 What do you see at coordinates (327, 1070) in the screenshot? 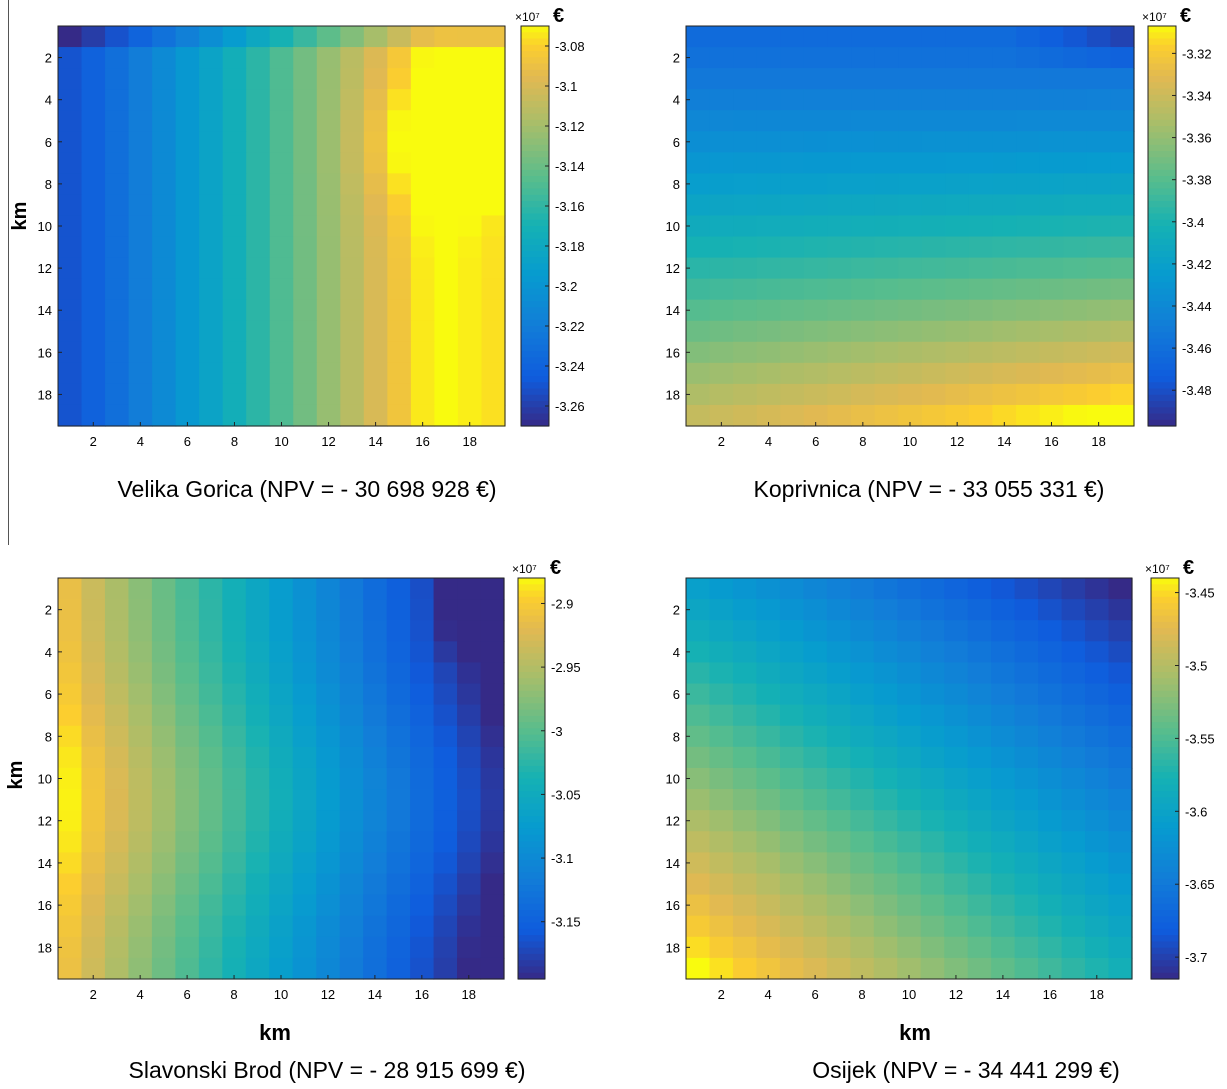
I see `panel-caption: Slavonski Brod (NPV = - 28 915 699 €)` at bounding box center [327, 1070].